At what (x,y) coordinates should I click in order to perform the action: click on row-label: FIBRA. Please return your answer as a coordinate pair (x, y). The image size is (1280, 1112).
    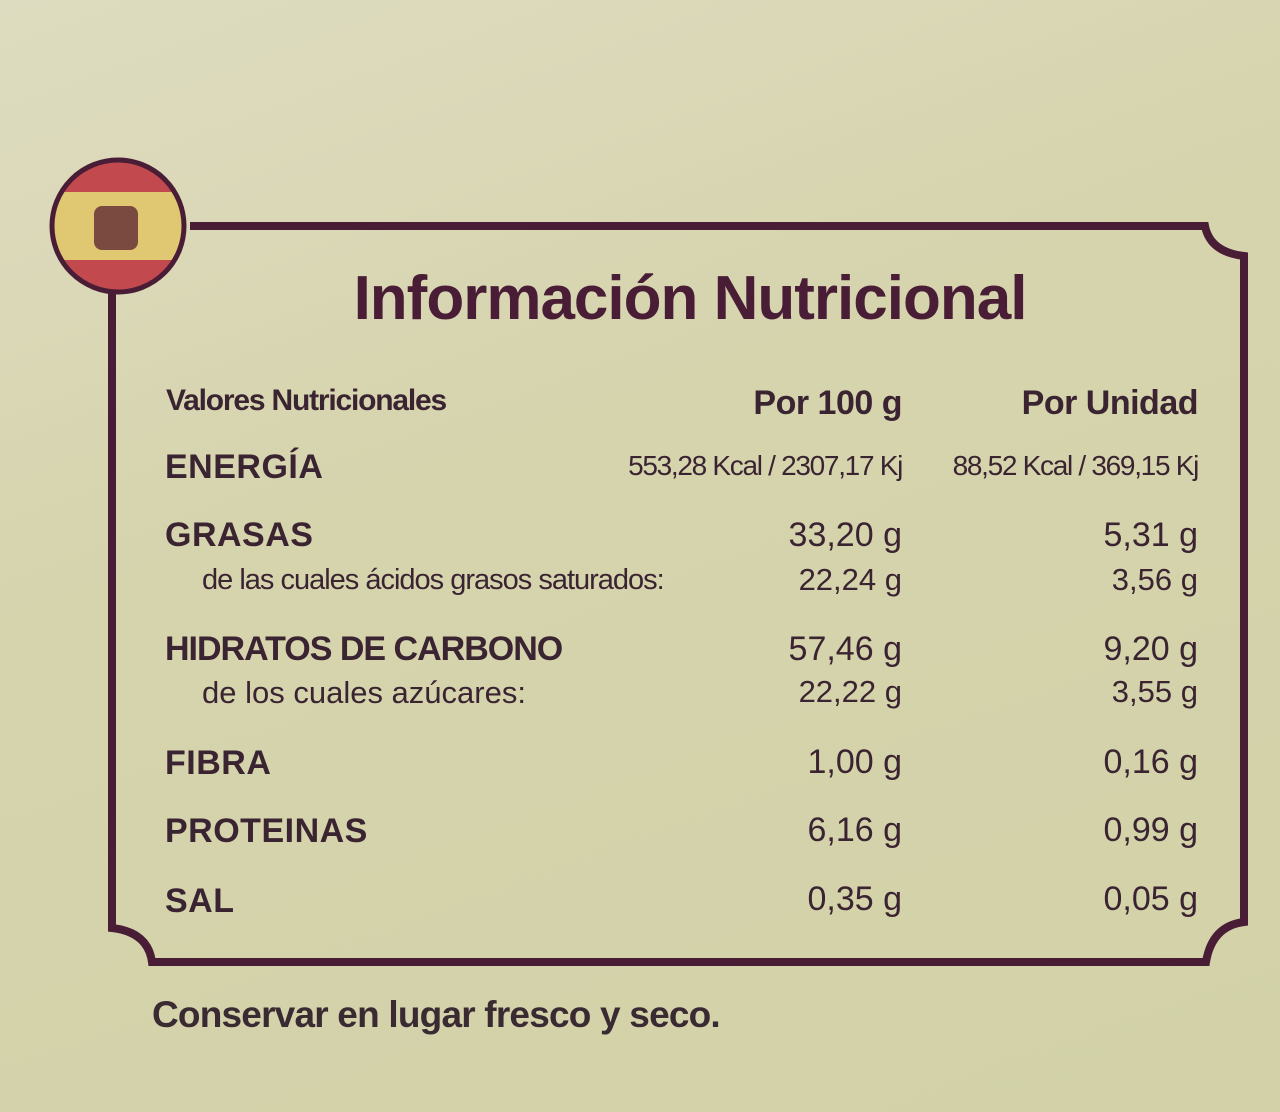
    Looking at the image, I should click on (218, 763).